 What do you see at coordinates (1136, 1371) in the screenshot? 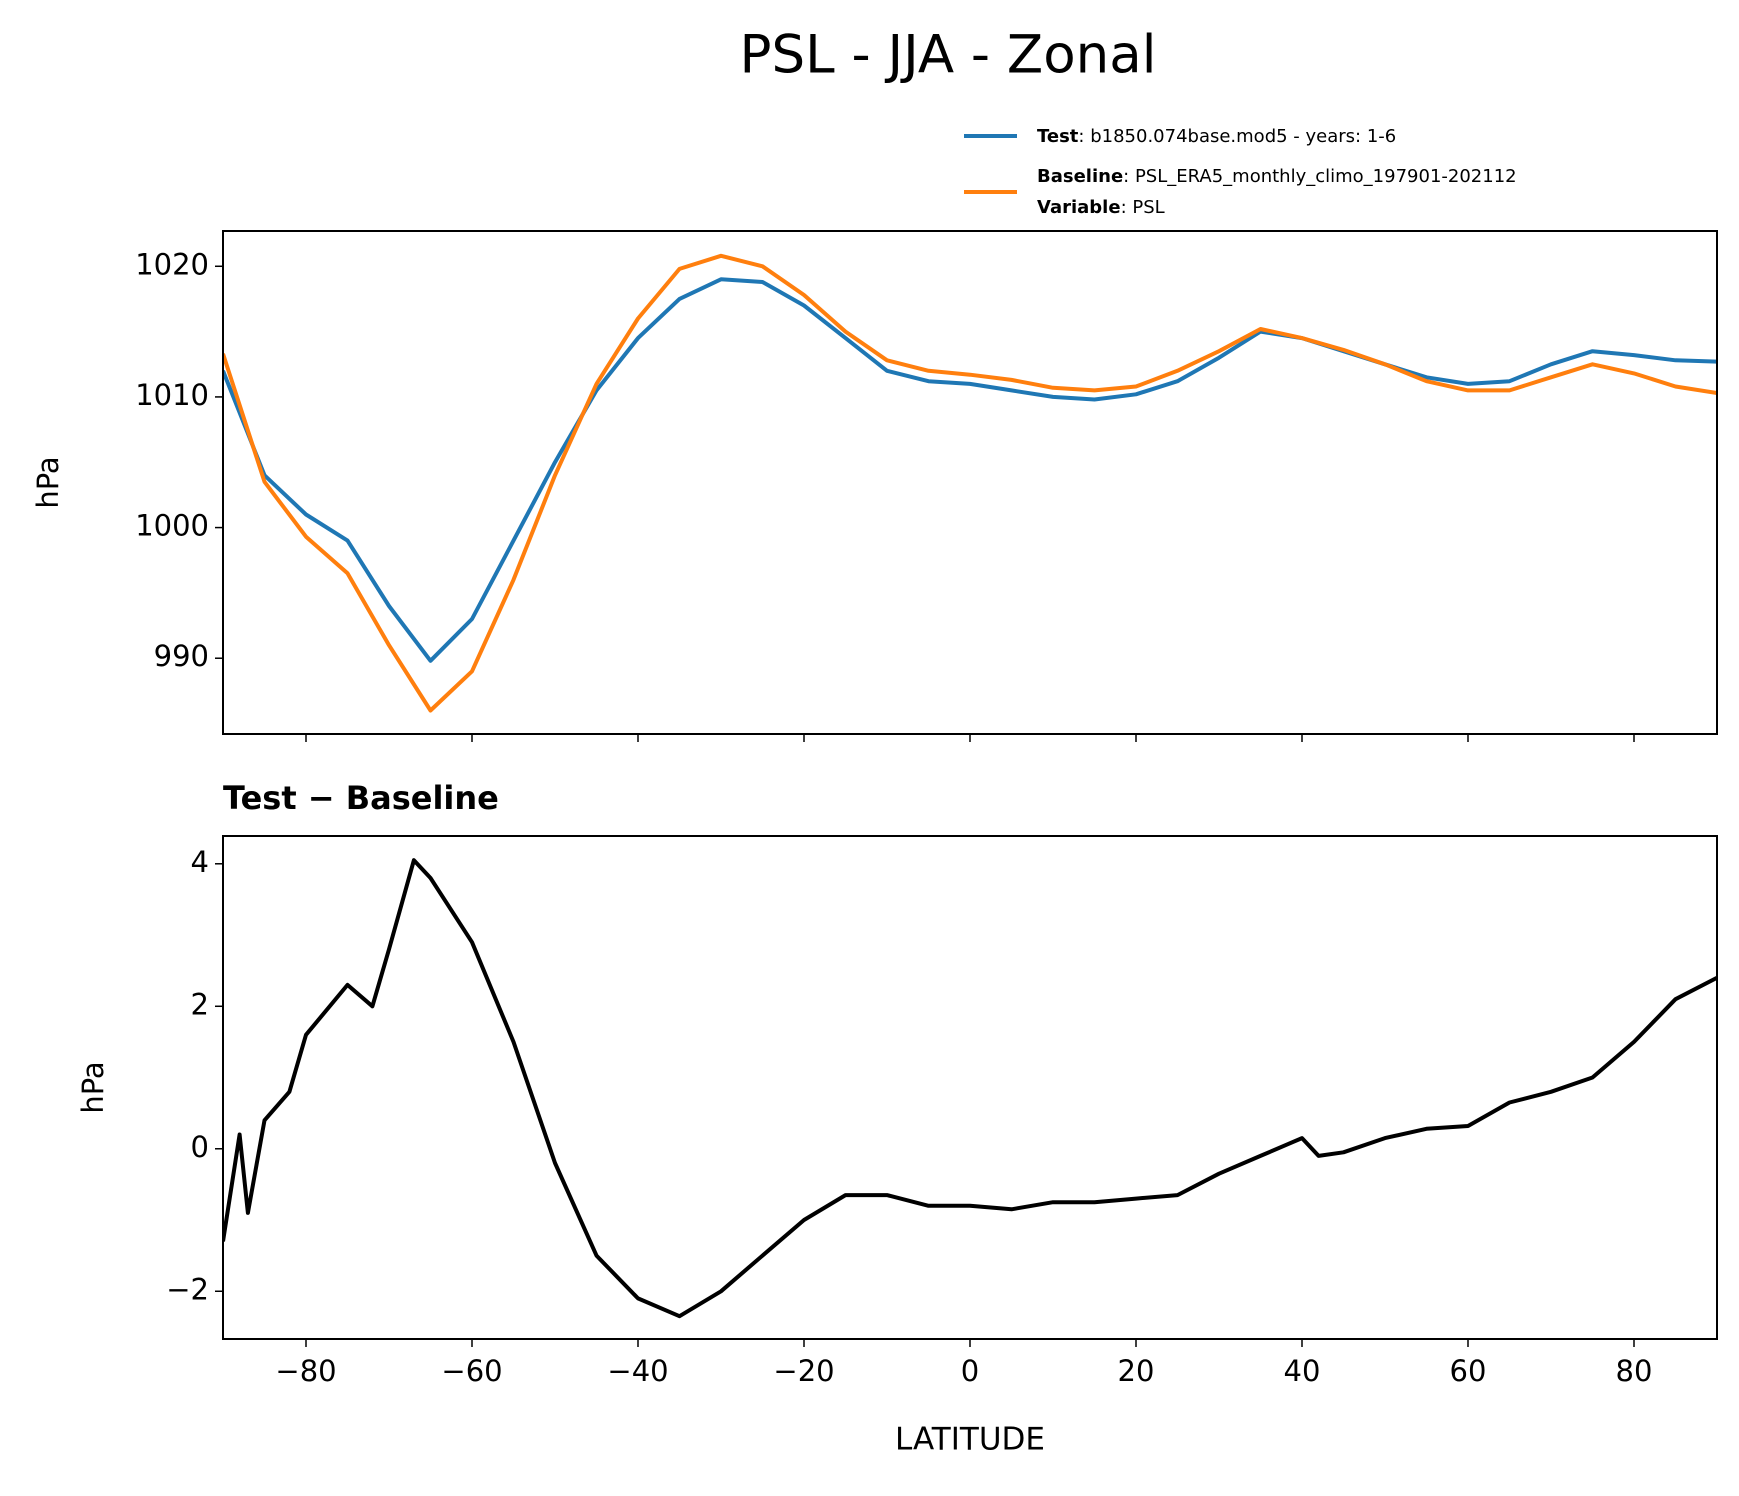
I see `x-tick-label: 20` at bounding box center [1136, 1371].